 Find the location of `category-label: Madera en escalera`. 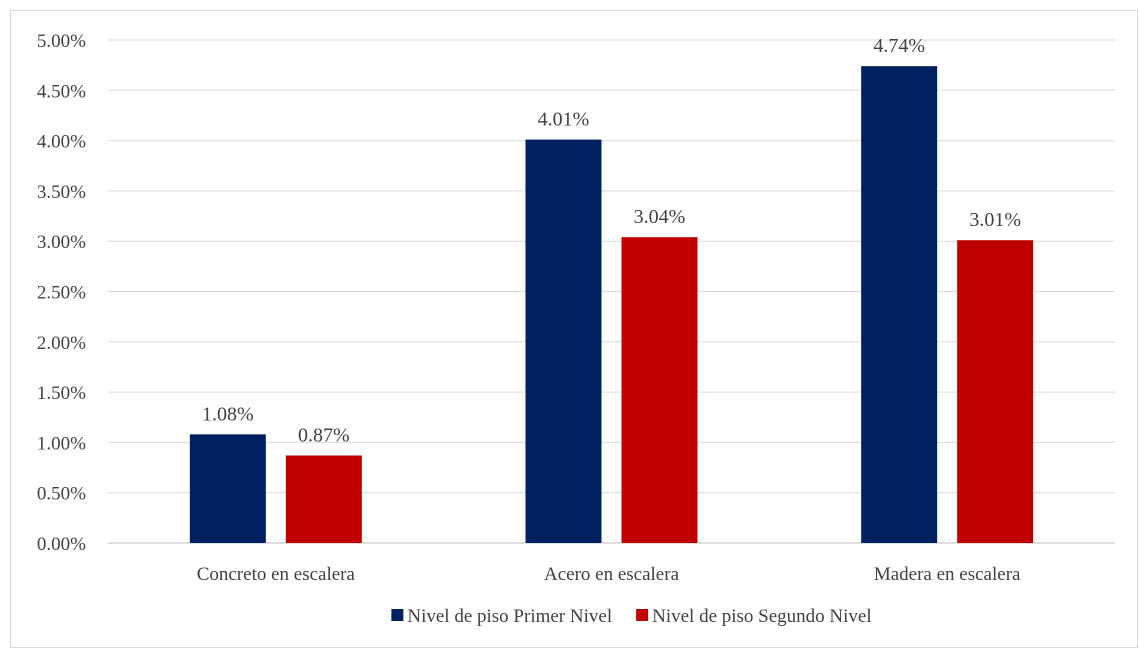

category-label: Madera en escalera is located at coordinates (947, 574).